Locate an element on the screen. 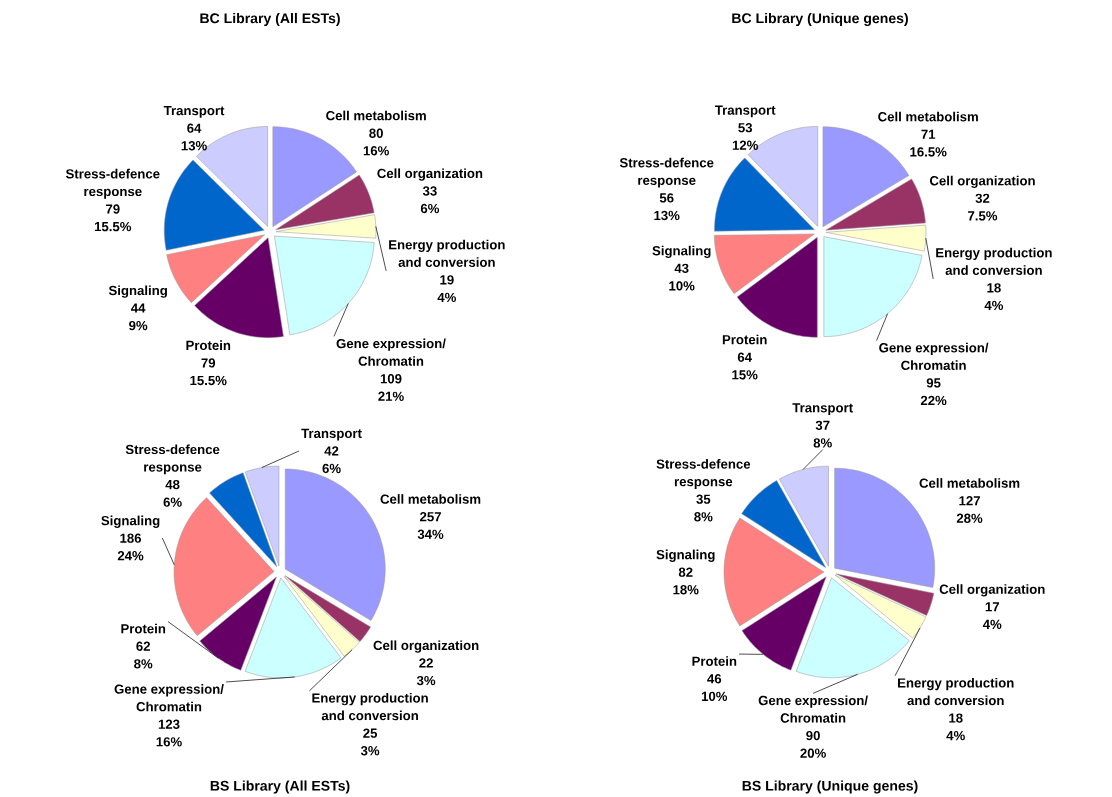 Image resolution: width=1112 pixels, height=797 pixels. data-label: 90 is located at coordinates (813, 735).